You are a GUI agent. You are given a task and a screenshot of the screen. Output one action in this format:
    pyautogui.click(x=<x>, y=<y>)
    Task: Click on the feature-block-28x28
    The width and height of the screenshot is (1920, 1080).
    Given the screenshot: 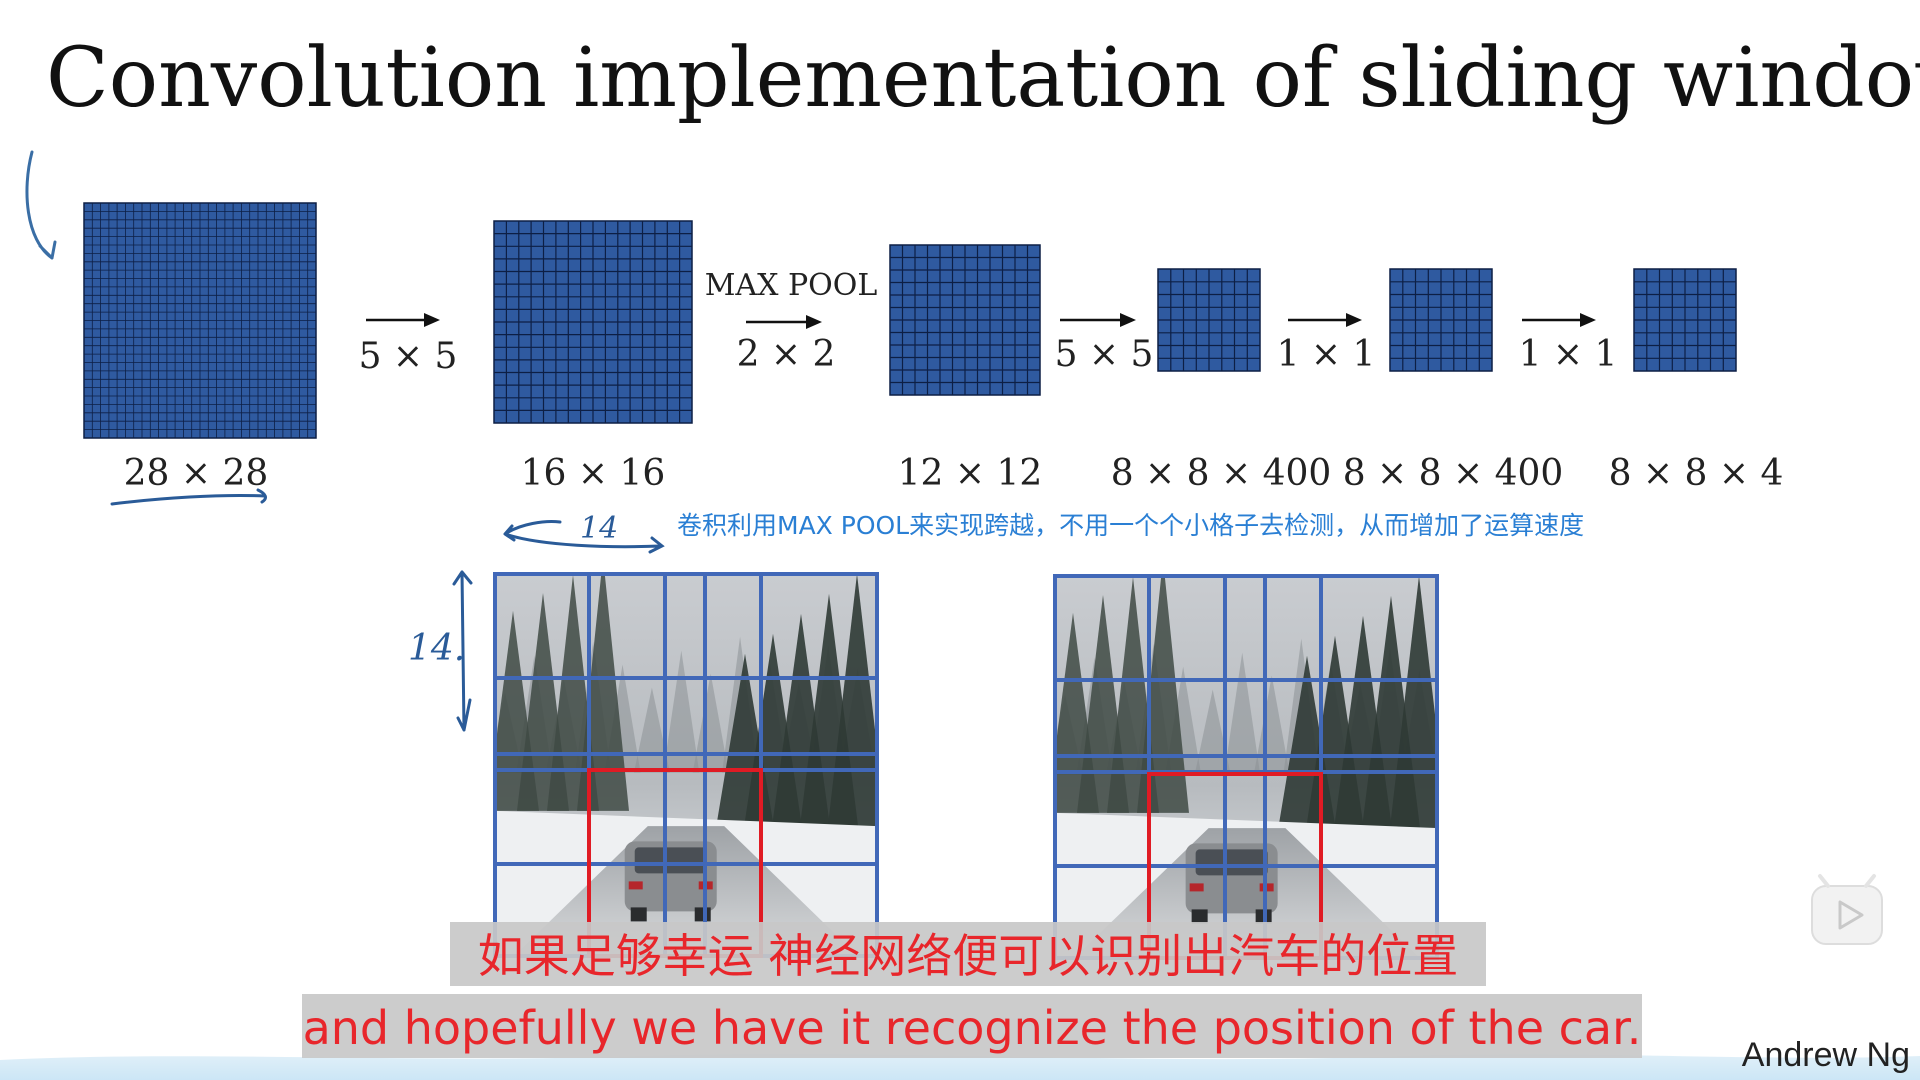 What is the action you would take?
    pyautogui.click(x=200, y=320)
    